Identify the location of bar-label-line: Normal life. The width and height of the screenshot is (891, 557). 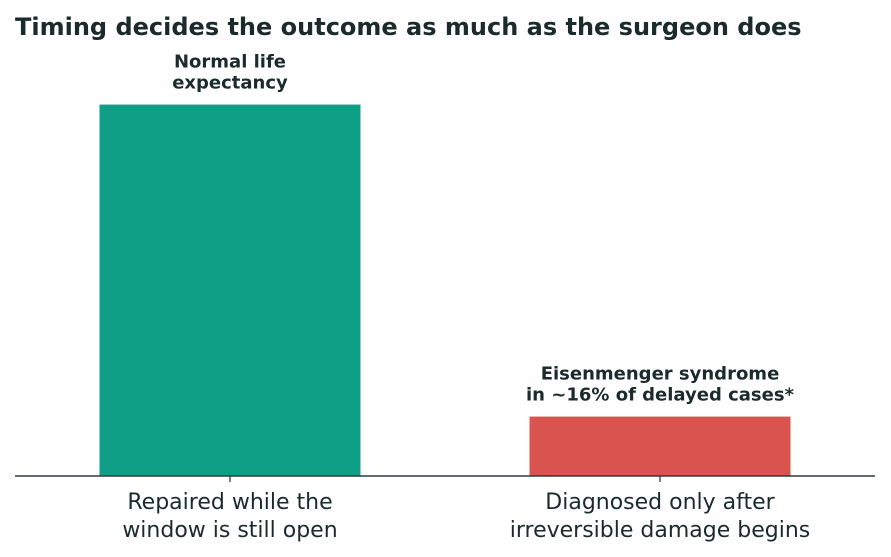
(230, 62).